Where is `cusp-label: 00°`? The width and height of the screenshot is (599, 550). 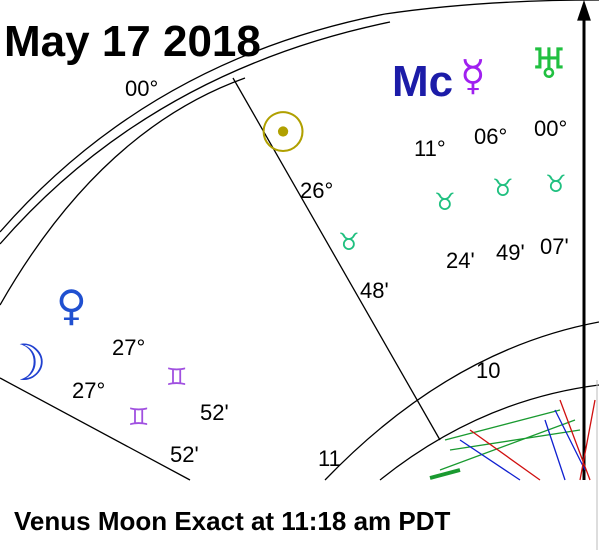
cusp-label: 00° is located at coordinates (141, 88).